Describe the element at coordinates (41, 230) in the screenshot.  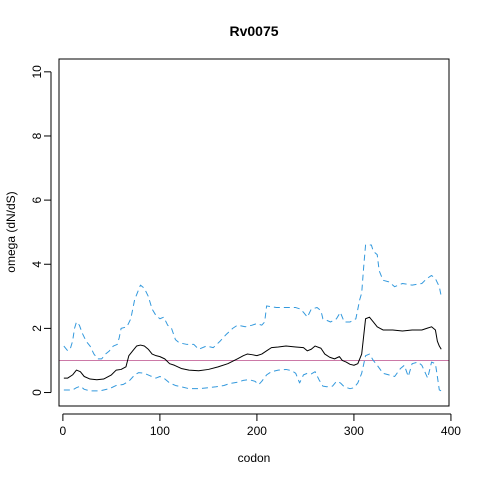
I see `y-axis: 0 2 4 6 8 10` at that location.